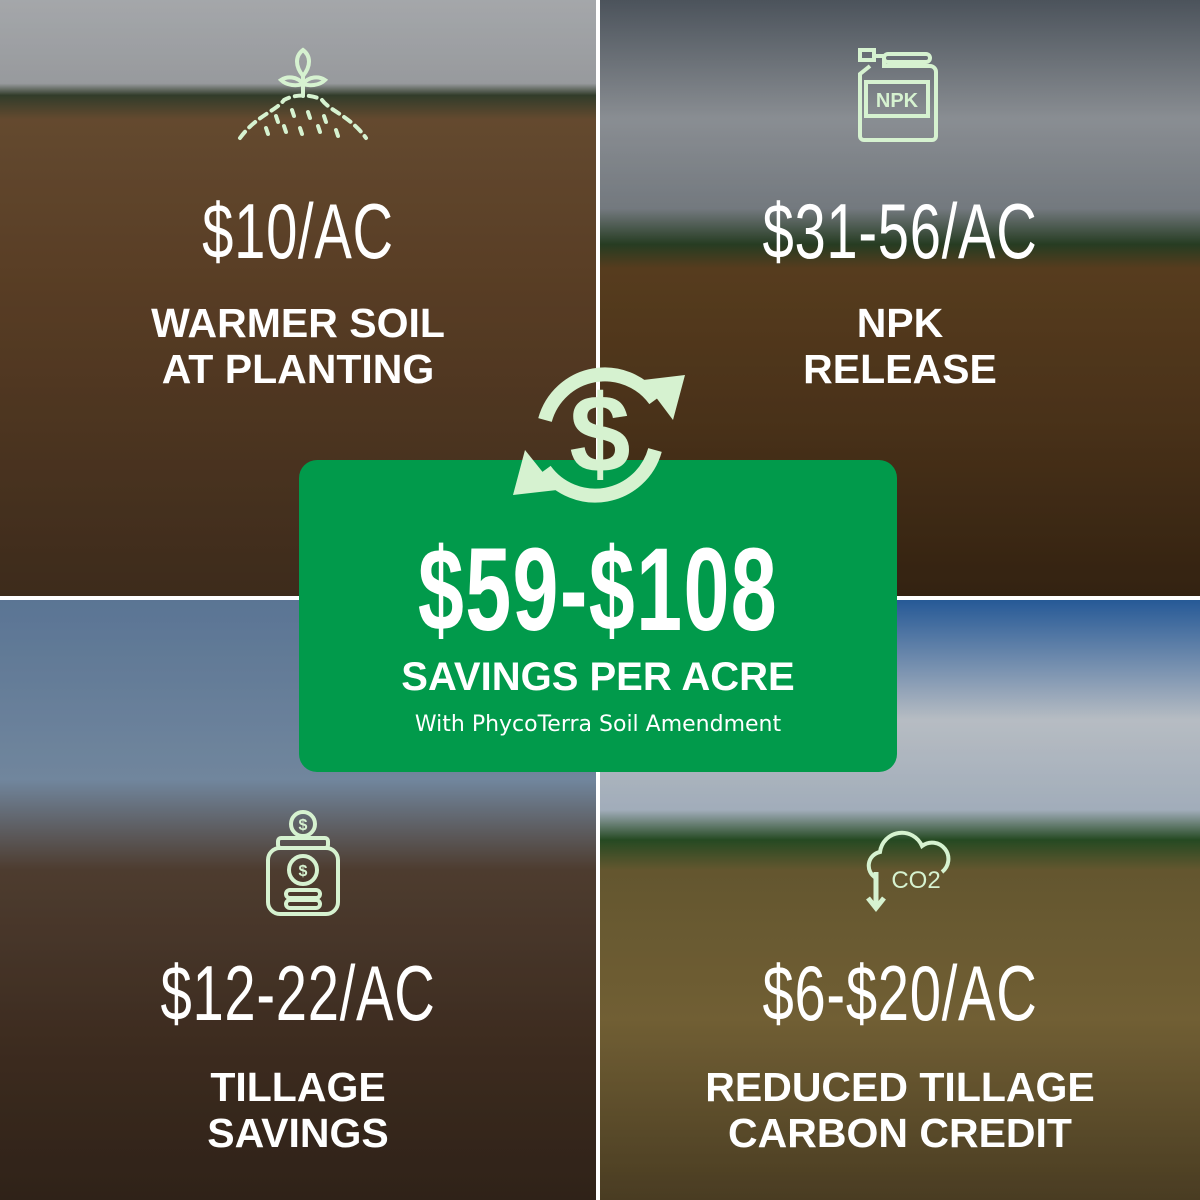 This screenshot has width=1200, height=1200. What do you see at coordinates (298, 1087) in the screenshot?
I see `label-line: TILLAGE` at bounding box center [298, 1087].